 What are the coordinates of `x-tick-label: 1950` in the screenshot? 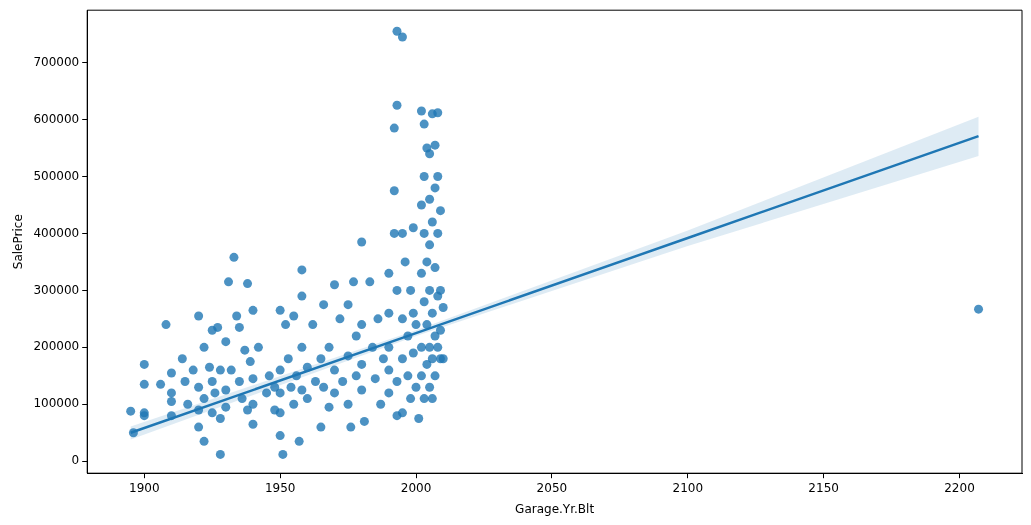 It's located at (280, 487).